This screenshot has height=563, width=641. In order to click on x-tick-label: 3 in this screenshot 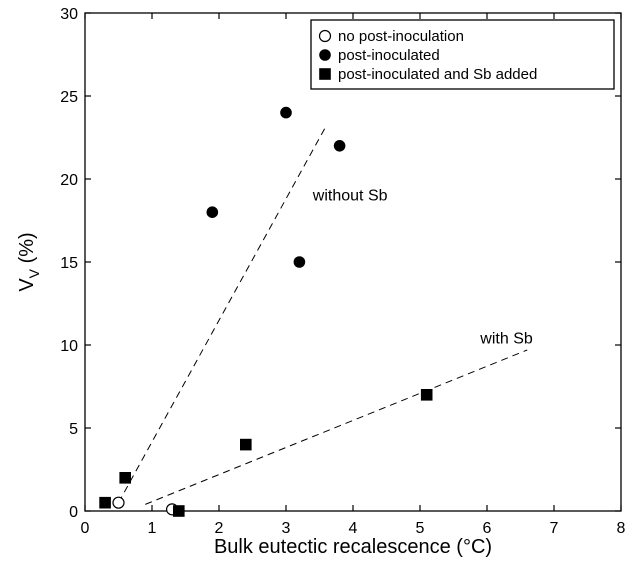, I will do `click(286, 528)`.